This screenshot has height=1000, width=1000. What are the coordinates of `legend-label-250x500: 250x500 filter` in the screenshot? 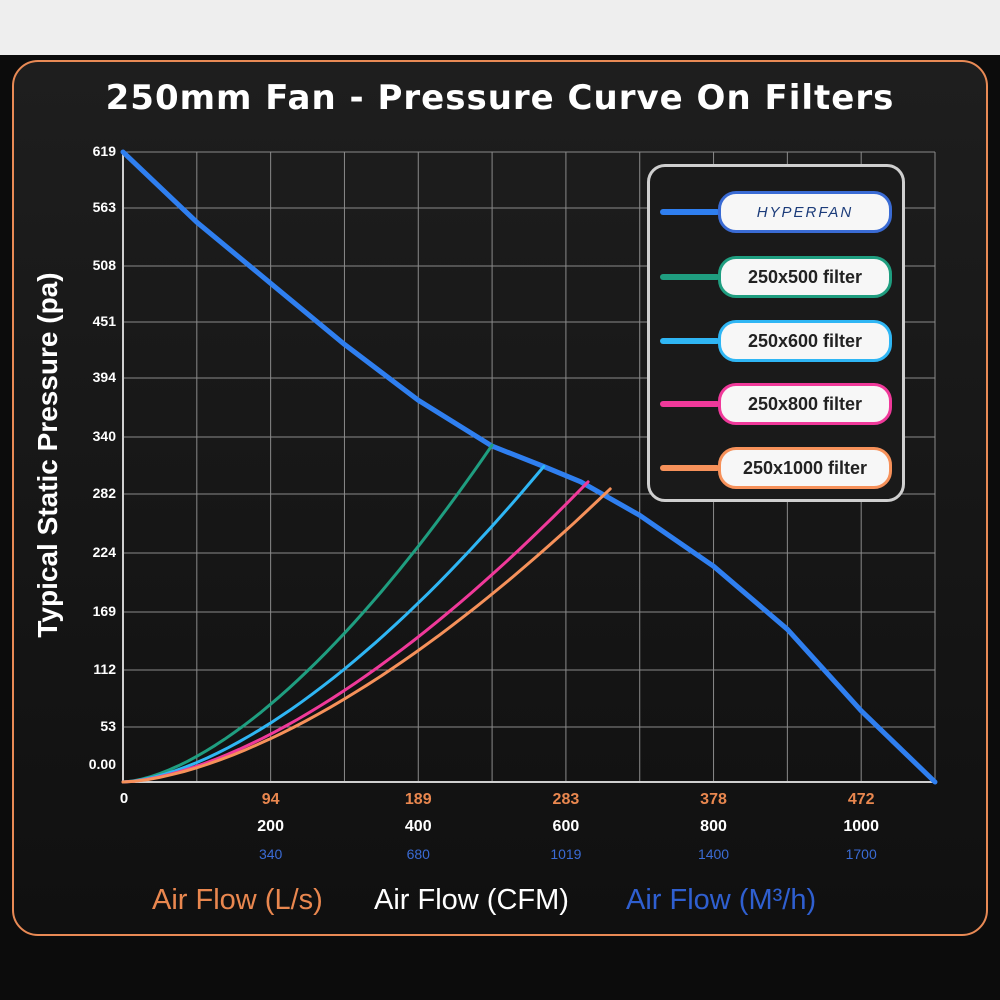 It's located at (805, 277).